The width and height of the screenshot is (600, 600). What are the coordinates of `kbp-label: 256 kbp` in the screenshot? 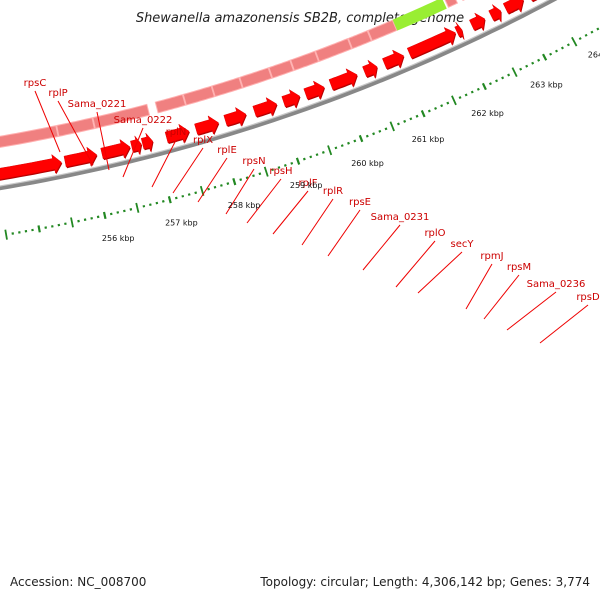 It's located at (118, 238).